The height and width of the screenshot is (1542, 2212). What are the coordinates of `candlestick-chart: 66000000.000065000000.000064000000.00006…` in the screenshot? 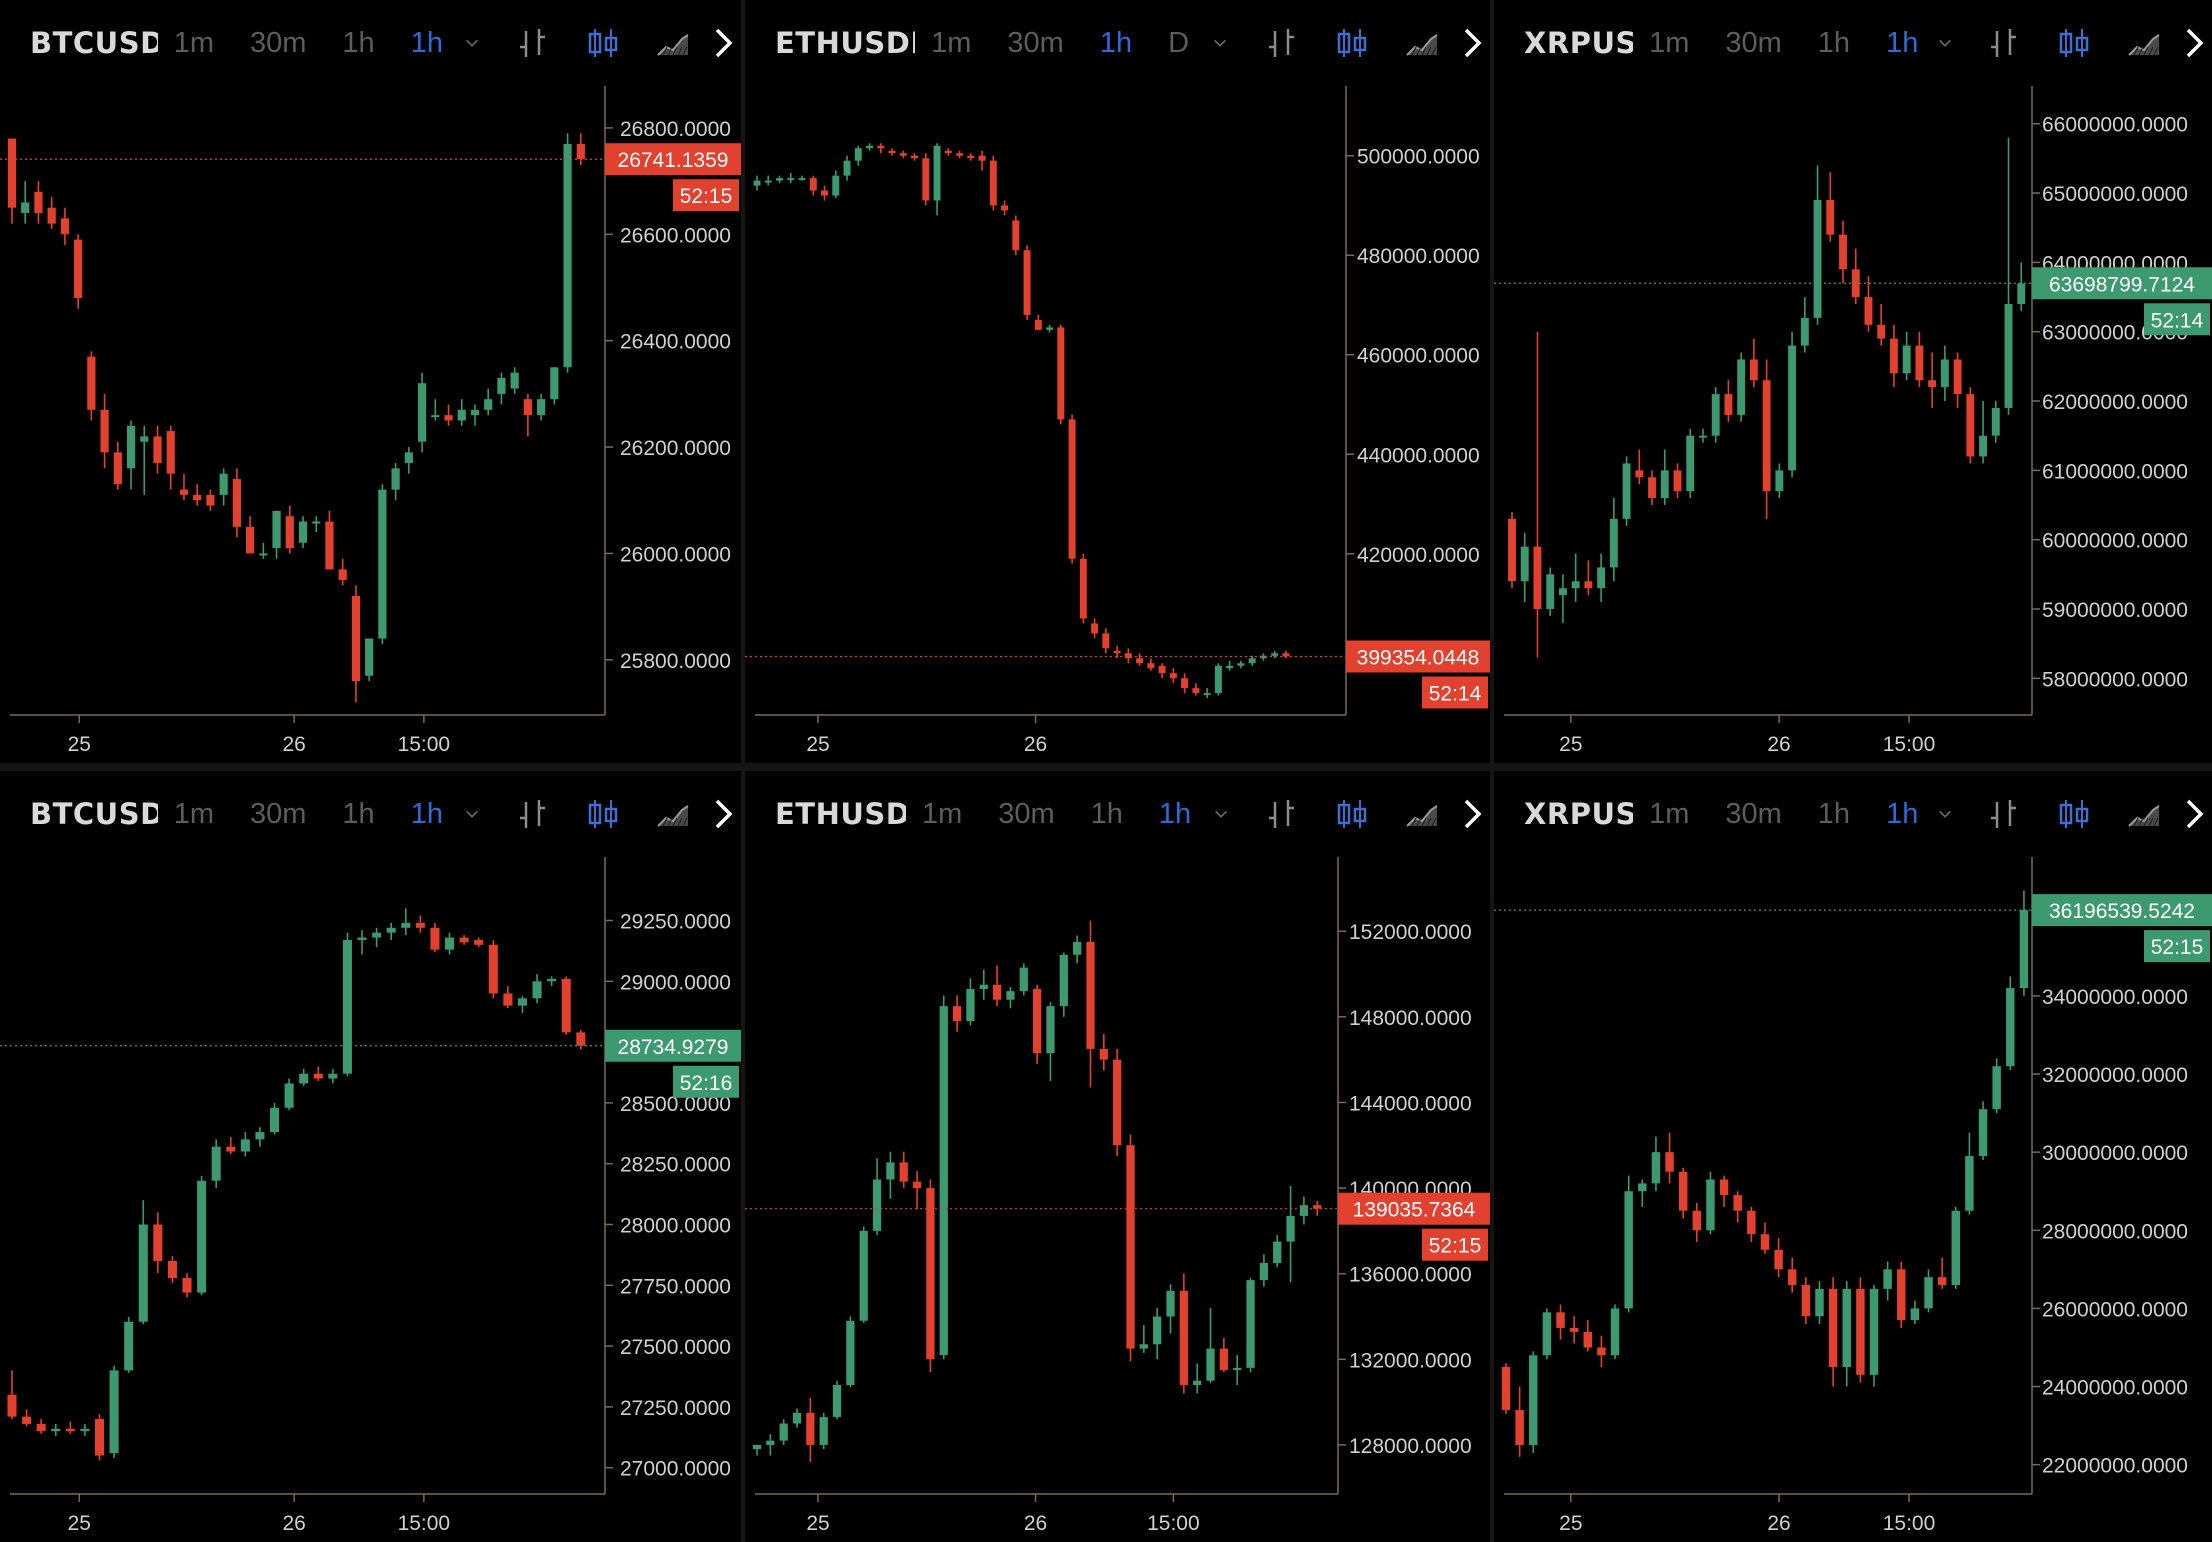 It's located at (1853, 424).